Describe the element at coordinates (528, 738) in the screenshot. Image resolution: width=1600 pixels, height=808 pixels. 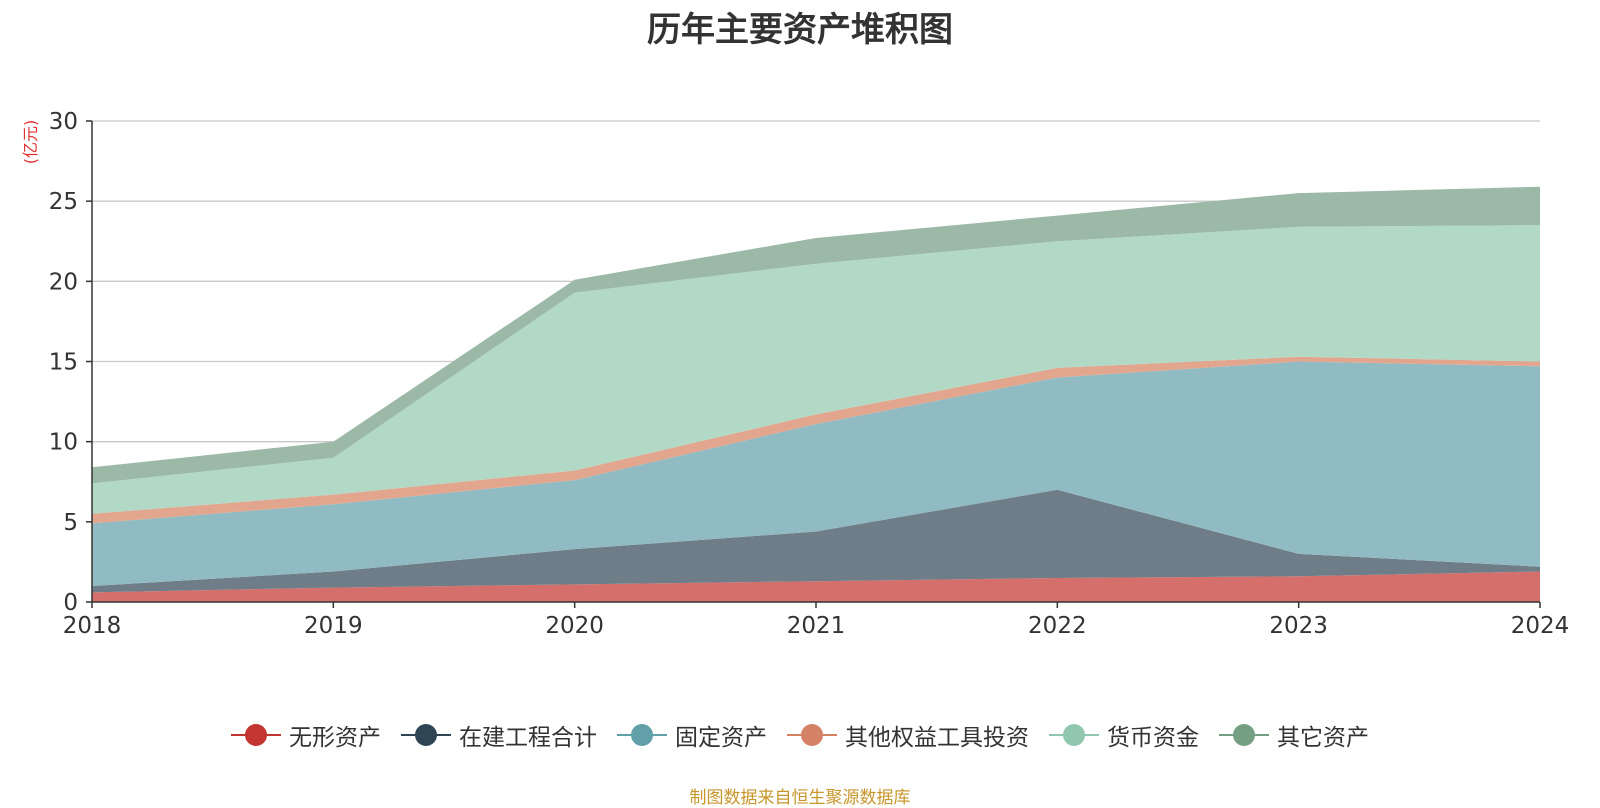
I see `legend-label: 在建工程合计` at that location.